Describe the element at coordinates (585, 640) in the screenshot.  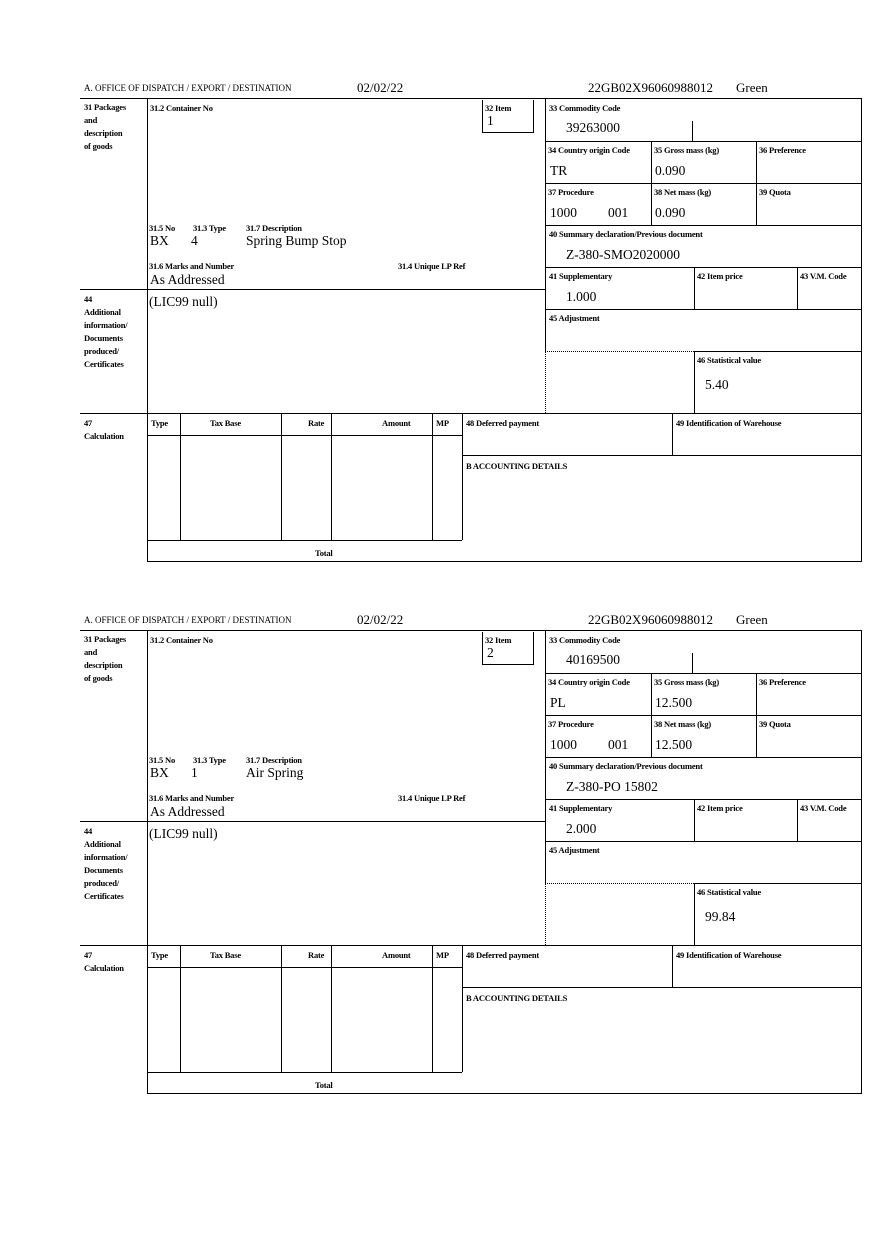
I see `commodity-label: 33 Commodity Code` at that location.